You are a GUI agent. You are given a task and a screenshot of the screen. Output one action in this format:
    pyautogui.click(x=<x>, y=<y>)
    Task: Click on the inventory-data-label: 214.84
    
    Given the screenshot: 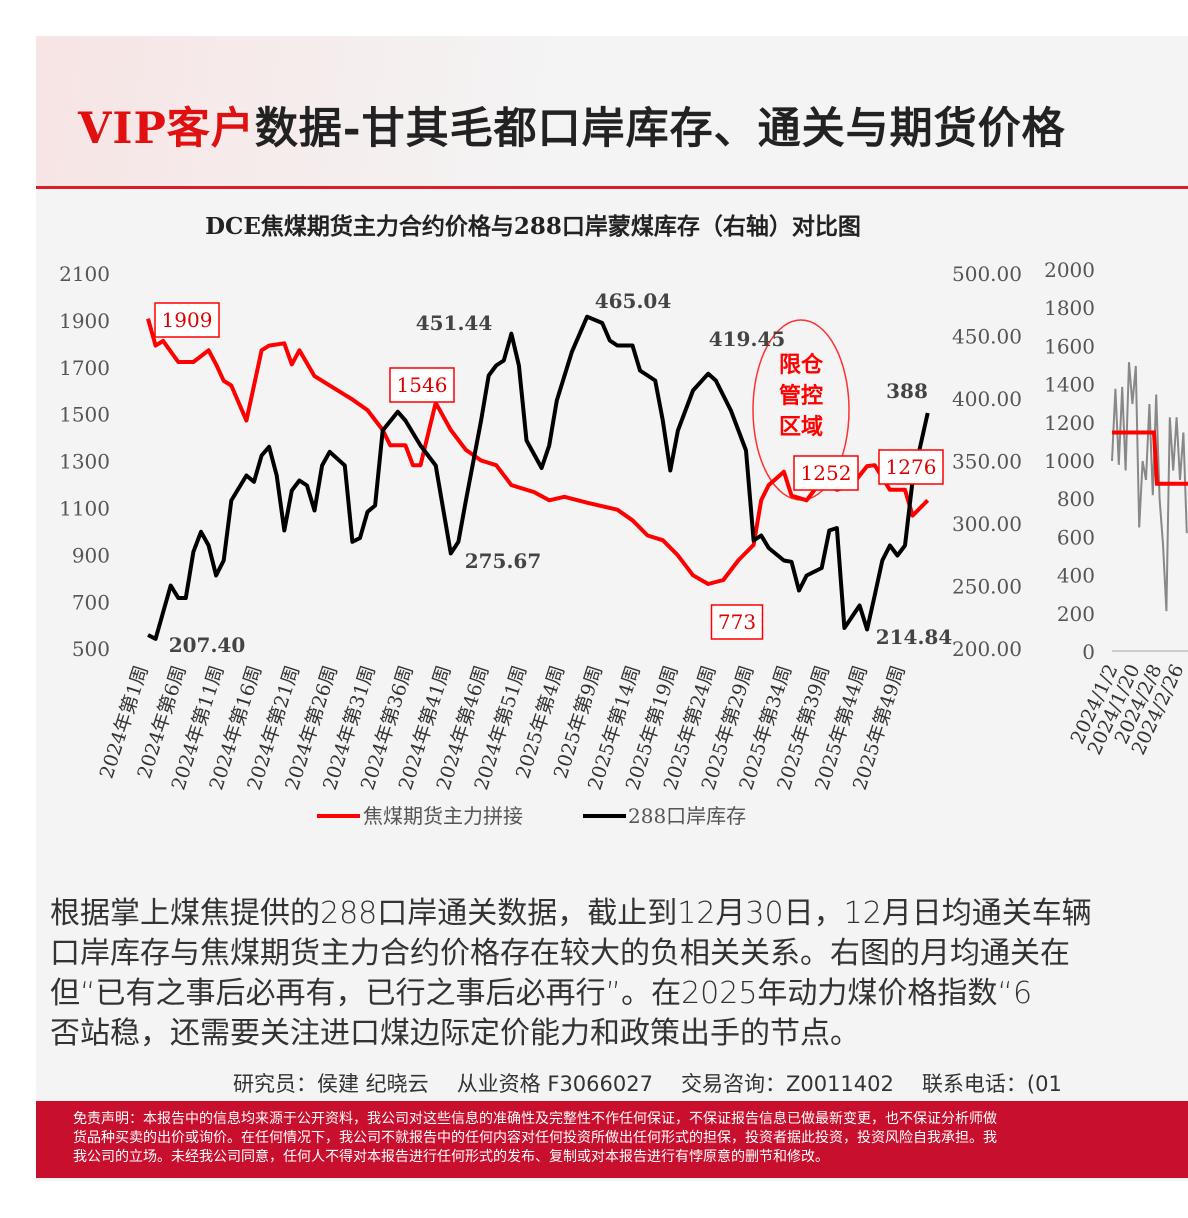 What is the action you would take?
    pyautogui.click(x=914, y=637)
    